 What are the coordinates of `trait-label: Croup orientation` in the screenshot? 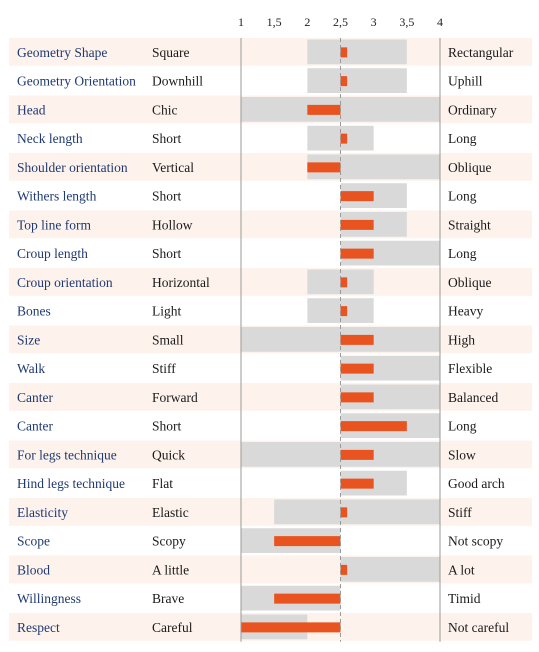 It's located at (65, 282).